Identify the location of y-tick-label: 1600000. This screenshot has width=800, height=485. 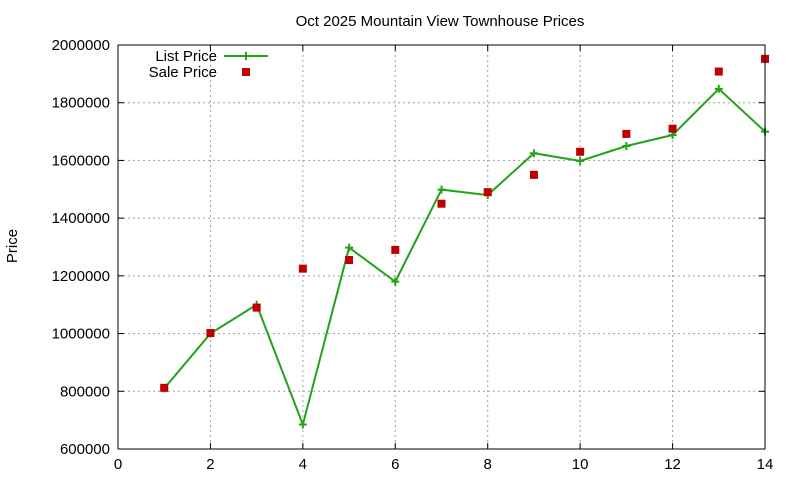
(81, 160).